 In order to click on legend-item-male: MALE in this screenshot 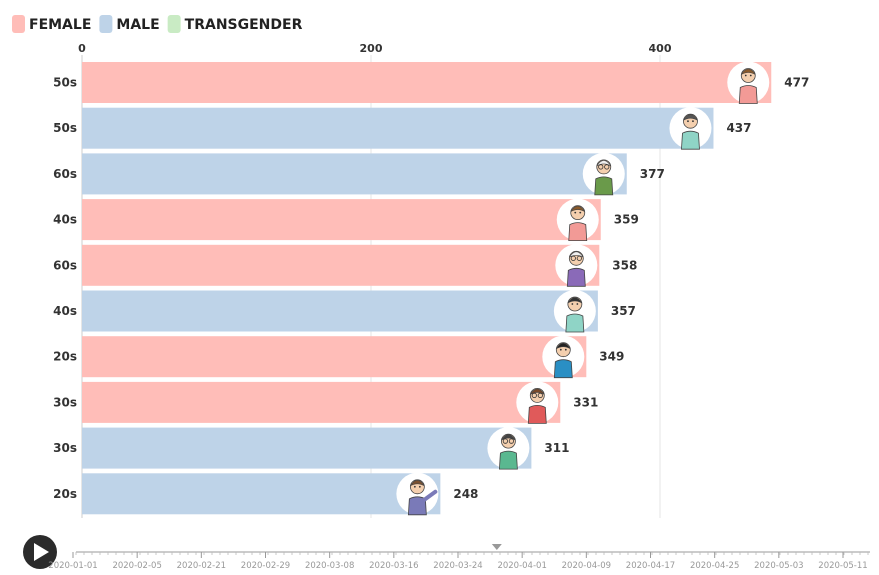, I will do `click(129, 24)`.